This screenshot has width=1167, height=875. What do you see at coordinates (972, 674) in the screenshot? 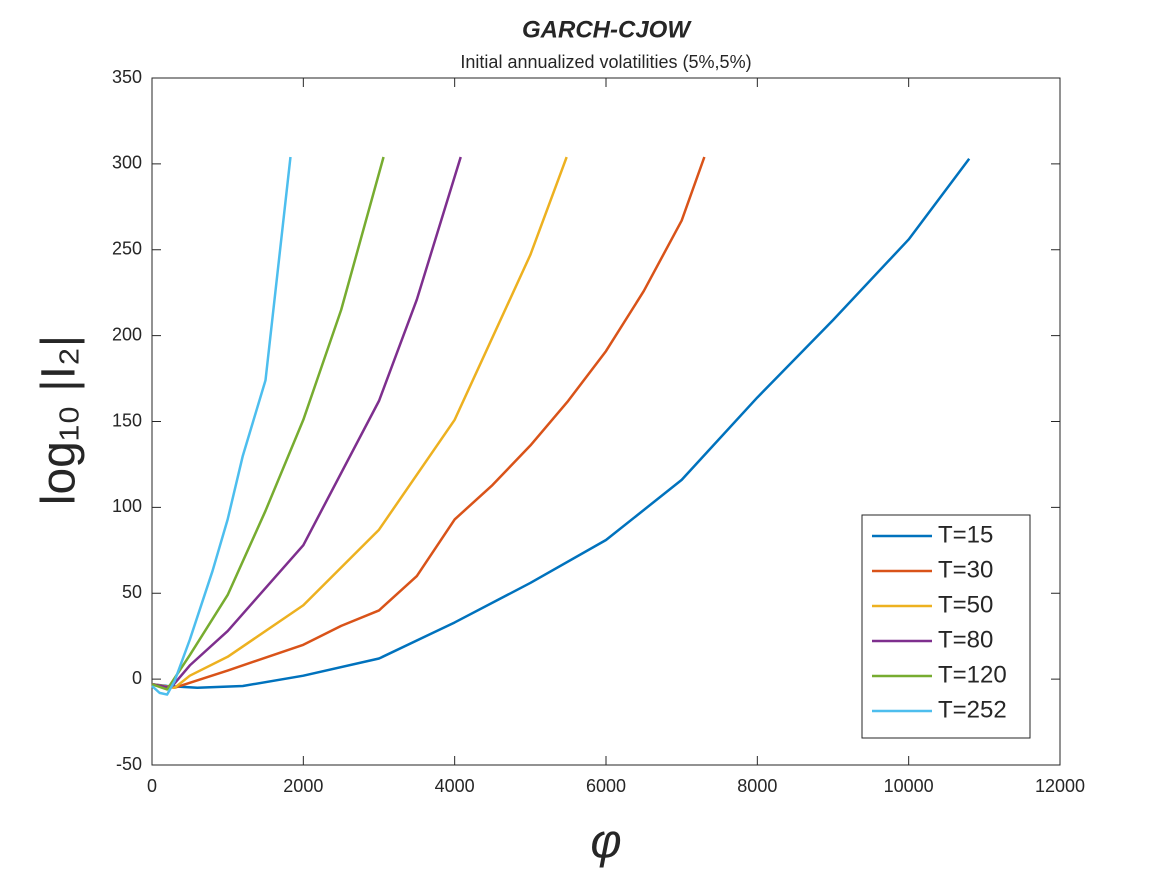
I see `legend-label: T=120` at bounding box center [972, 674].